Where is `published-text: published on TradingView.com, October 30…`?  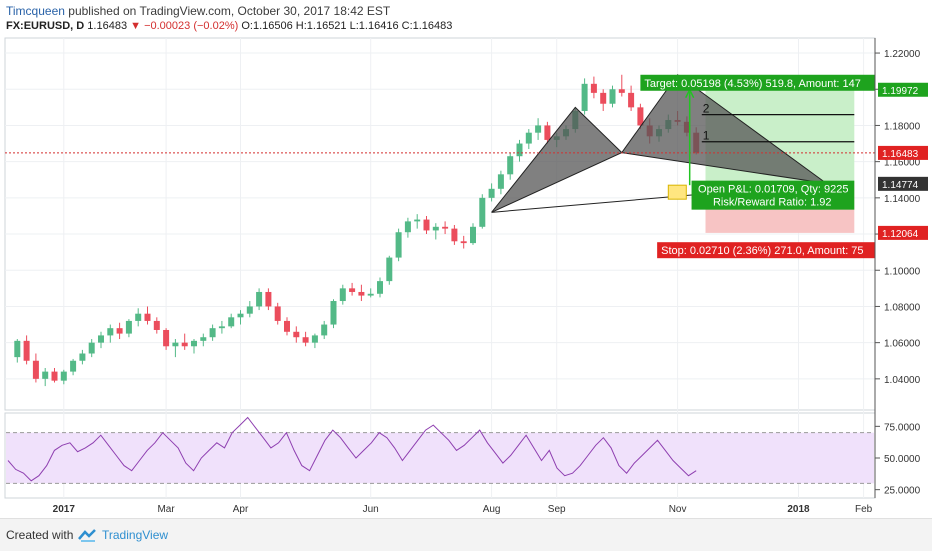 published-text: published on TradingView.com, October 30… is located at coordinates (229, 11).